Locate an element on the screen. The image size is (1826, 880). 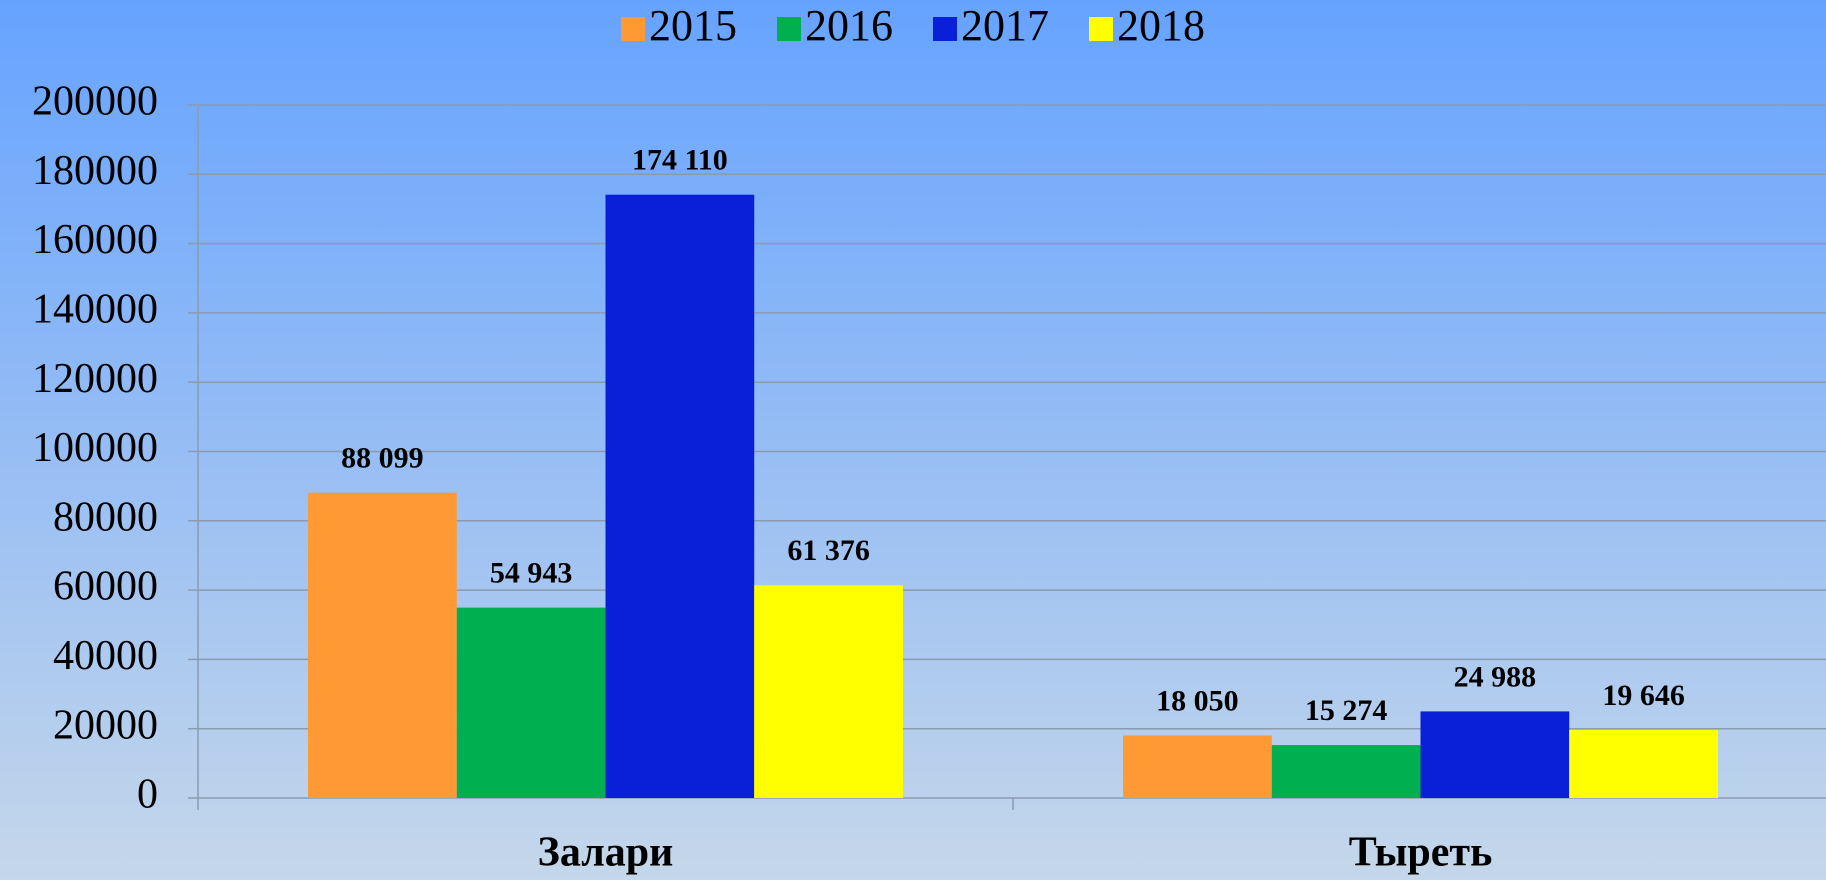
data-label: 174 110 is located at coordinates (680, 160).